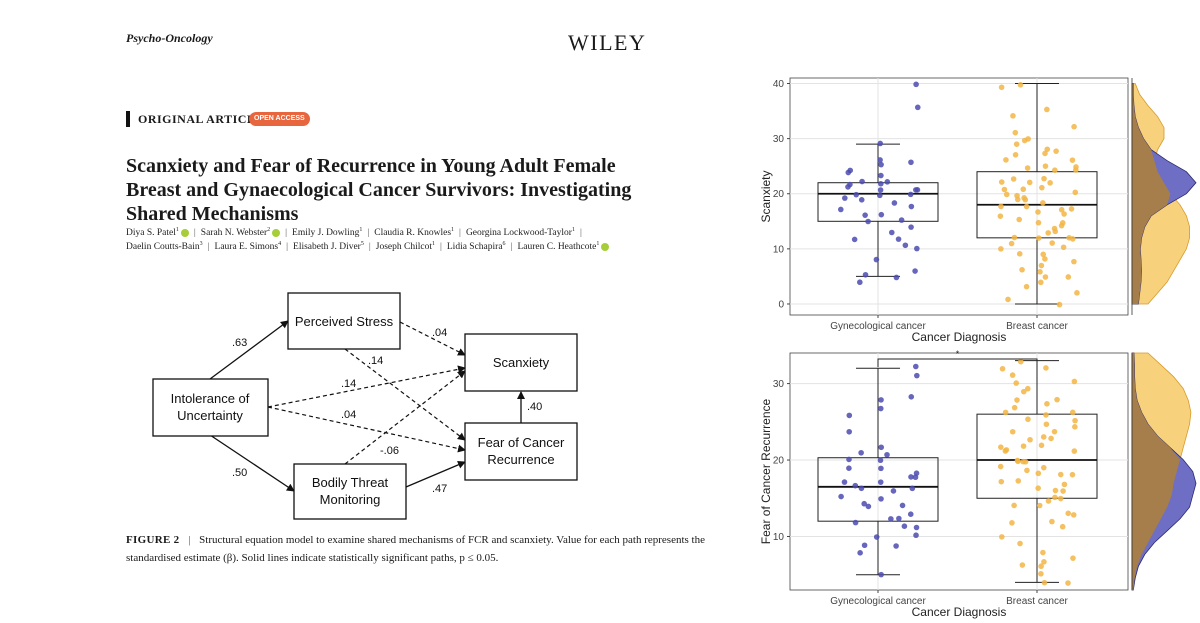 The height and width of the screenshot is (623, 1200). What do you see at coordinates (348, 384) in the screenshot?
I see `path-estimate: .14` at bounding box center [348, 384].